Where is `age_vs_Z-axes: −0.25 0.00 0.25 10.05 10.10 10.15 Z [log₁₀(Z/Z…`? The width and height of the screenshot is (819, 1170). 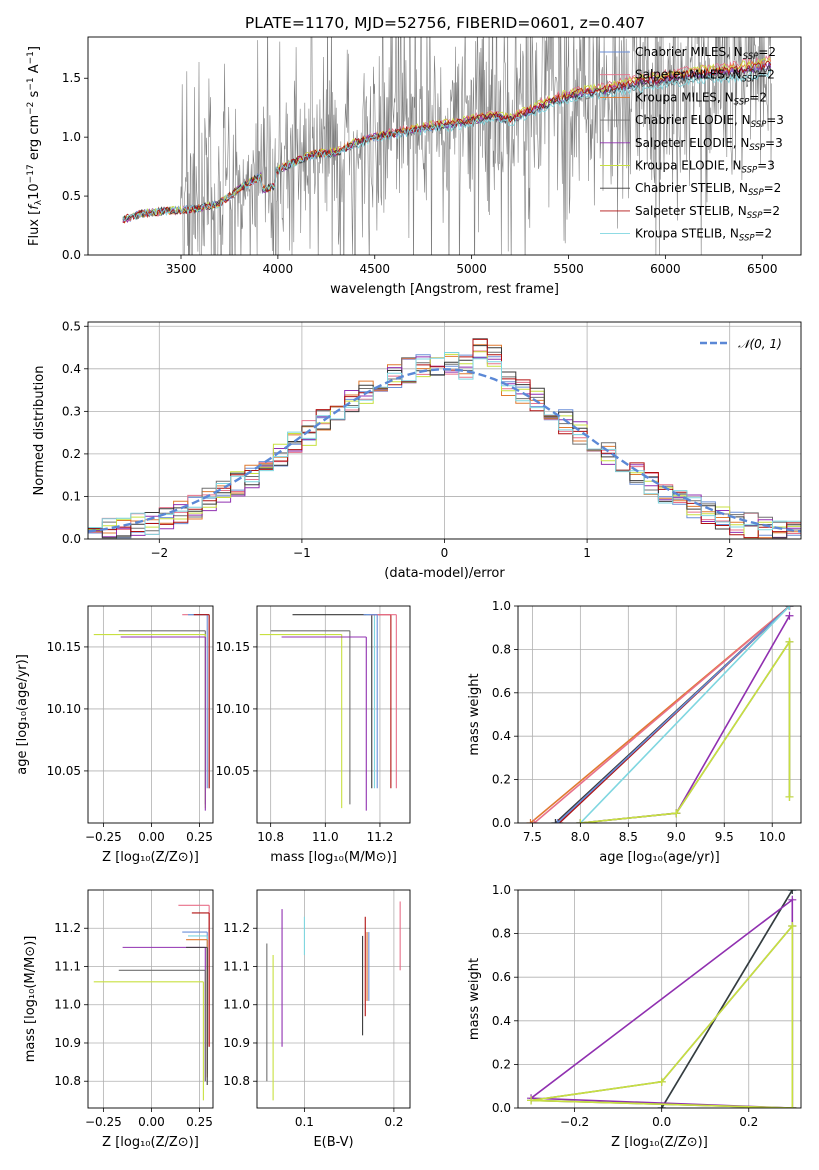
age_vs_Z-axes: −0.25 0.00 0.25 10.05 10.10 10.15 Z [log₁₀(Z/Z… is located at coordinates (114, 735).